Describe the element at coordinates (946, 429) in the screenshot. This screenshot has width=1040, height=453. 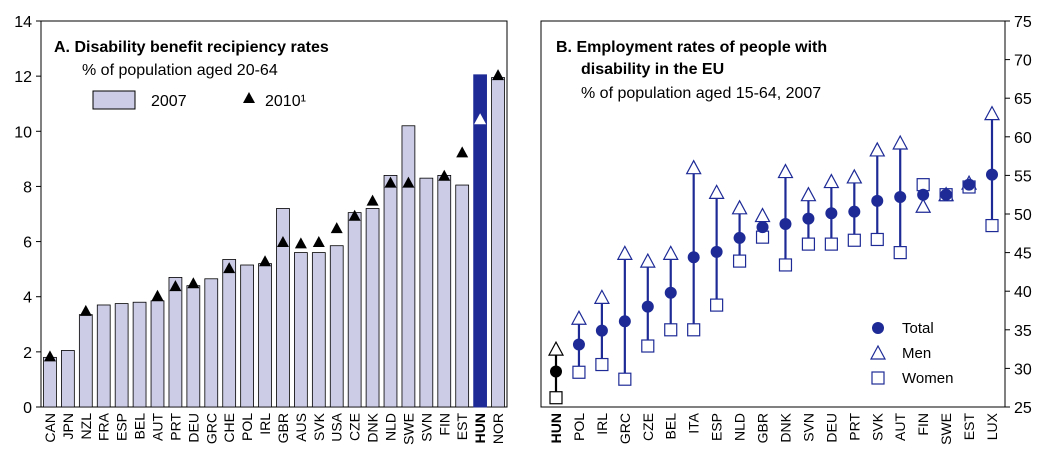
I see `x-label-swe: SWE` at that location.